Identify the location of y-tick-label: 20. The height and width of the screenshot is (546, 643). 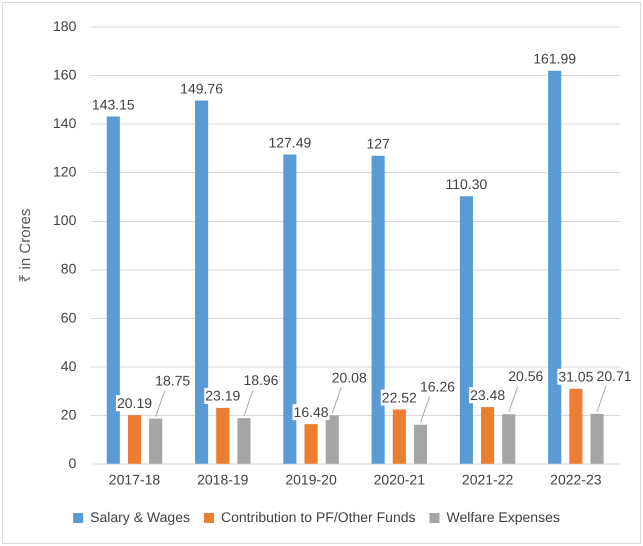
(68, 414).